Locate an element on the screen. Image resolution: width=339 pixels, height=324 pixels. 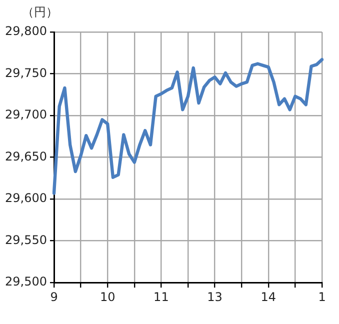
y-tick-label: 29,650 is located at coordinates (26, 156).